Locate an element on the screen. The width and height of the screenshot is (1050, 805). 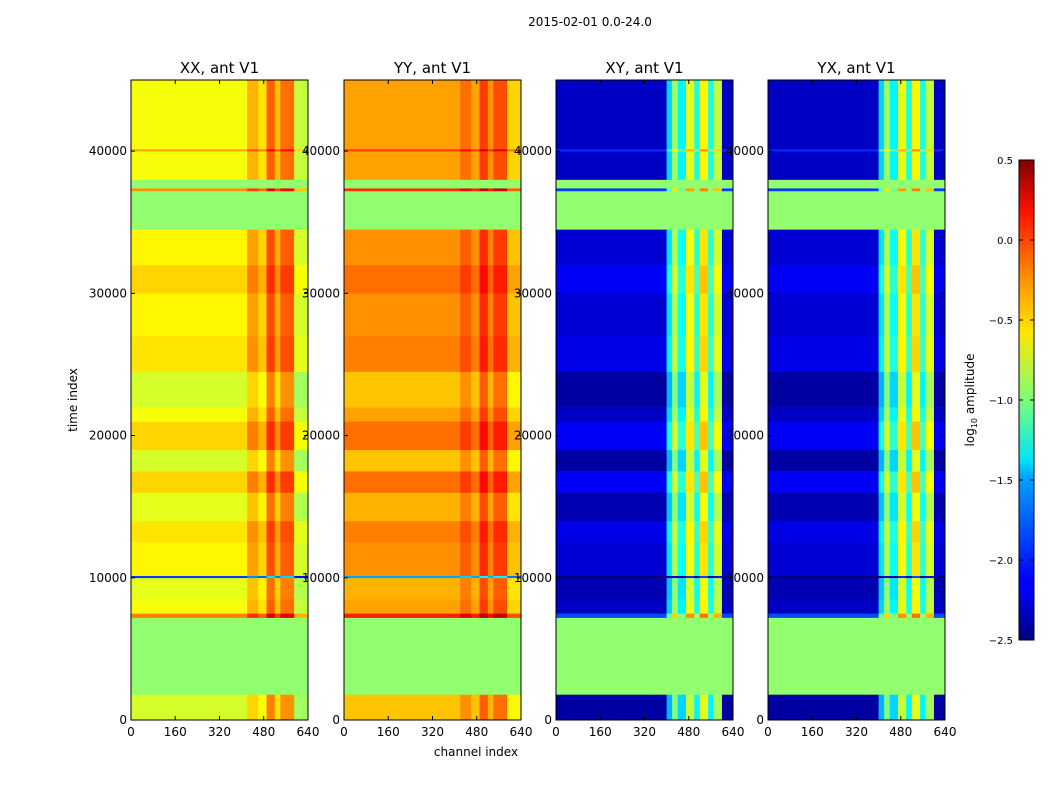
panel-title: YX, ant V1 is located at coordinates (855, 68).